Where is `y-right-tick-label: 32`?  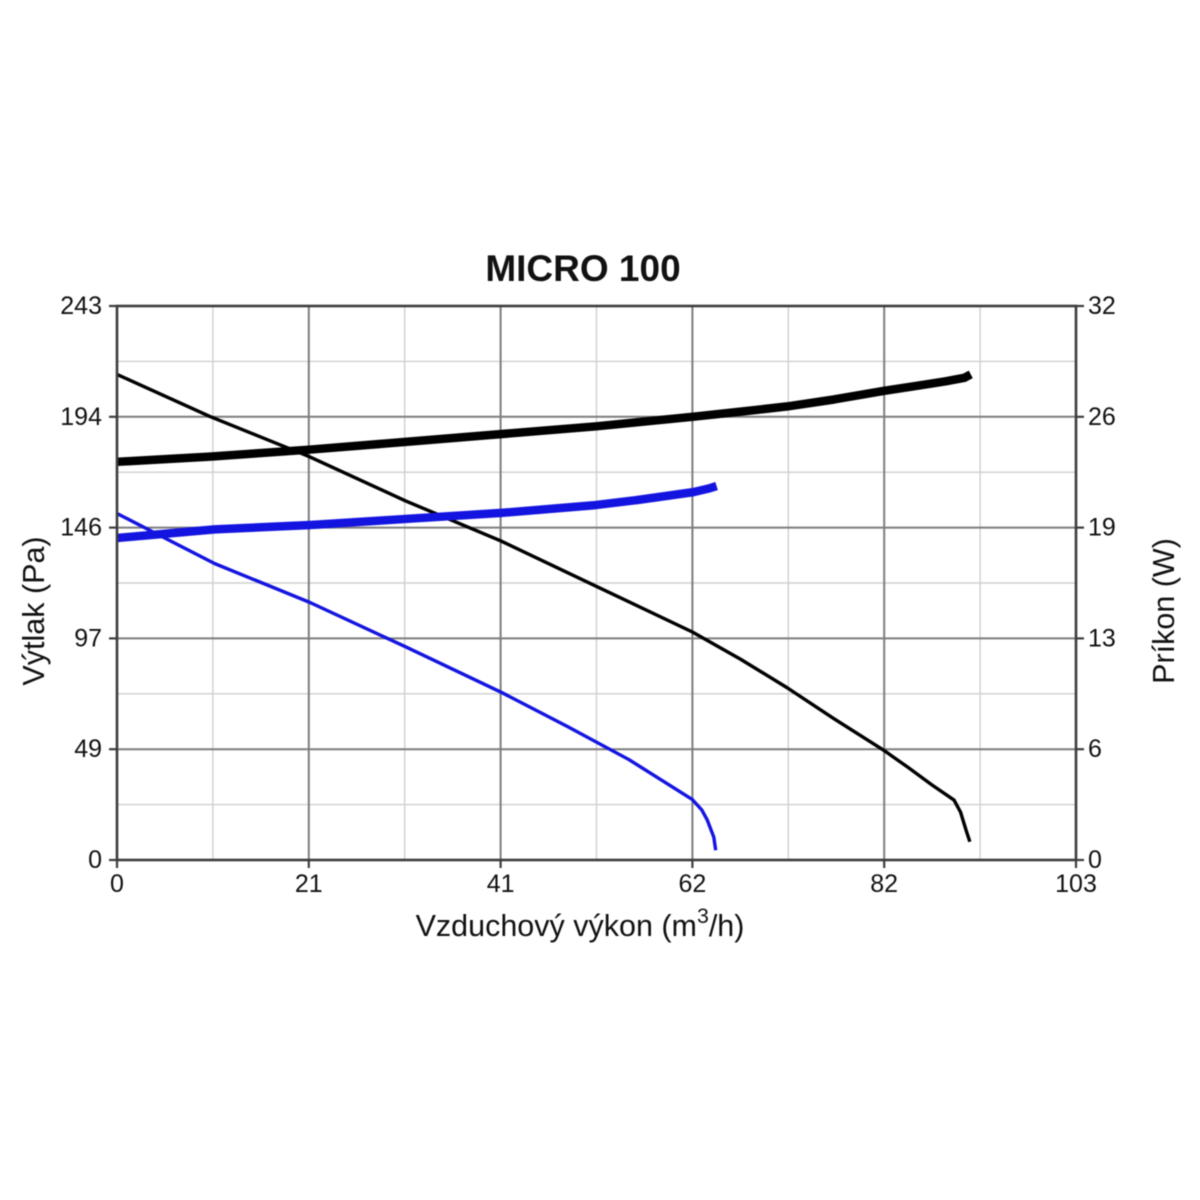
y-right-tick-label: 32 is located at coordinates (1102, 306).